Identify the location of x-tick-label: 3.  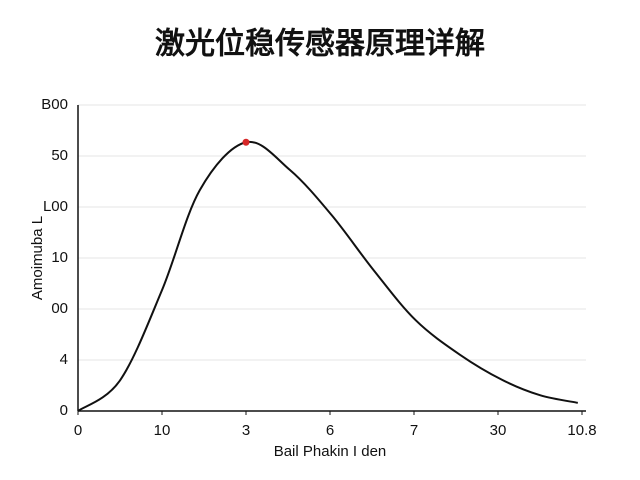
(246, 430).